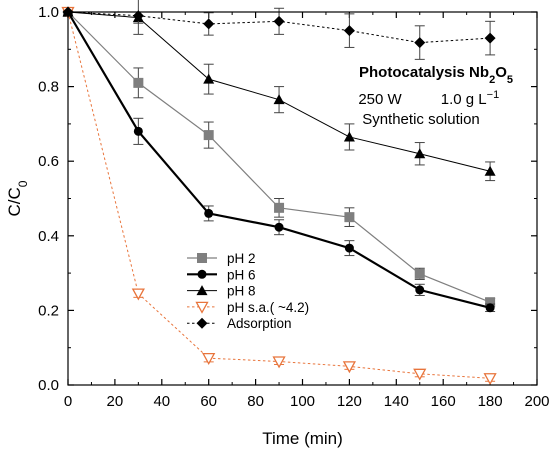 This screenshot has height=455, width=550. Describe the element at coordinates (68, 401) in the screenshot. I see `x-tick-label: 0` at that location.